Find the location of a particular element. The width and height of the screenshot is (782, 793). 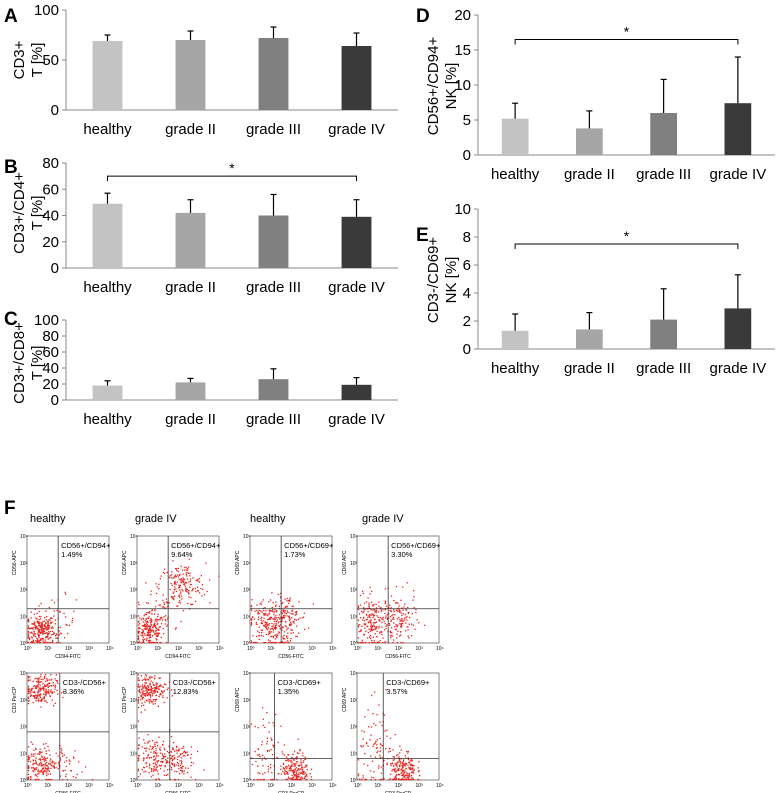

panel-d-ytick-label: 15 is located at coordinates (462, 50).